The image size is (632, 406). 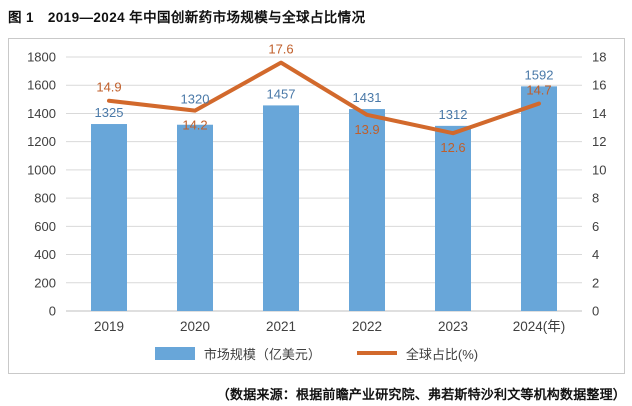 I want to click on chart-legend: 市场规模（亿美元） 全球占比(%), so click(x=316, y=353).